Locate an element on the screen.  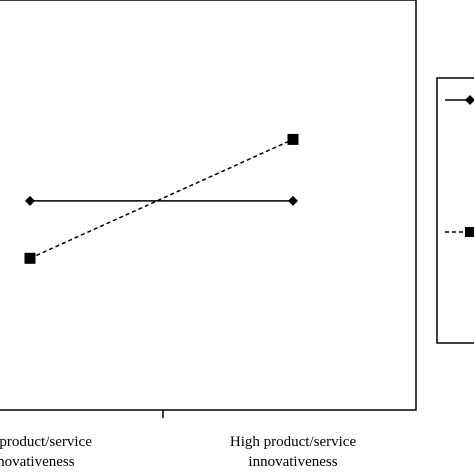
legend-frame is located at coordinates (455, 210).